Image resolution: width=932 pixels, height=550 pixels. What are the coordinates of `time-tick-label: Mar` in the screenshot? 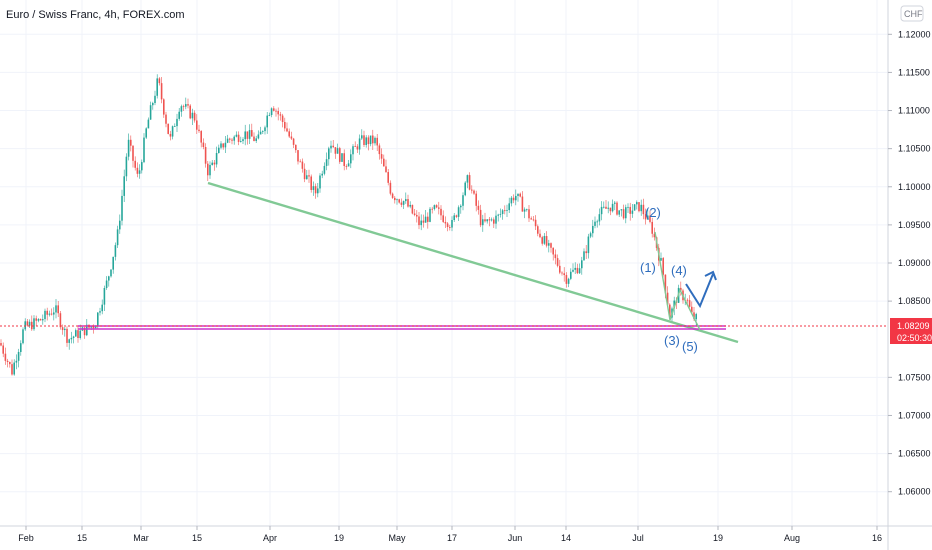 It's located at (141, 538).